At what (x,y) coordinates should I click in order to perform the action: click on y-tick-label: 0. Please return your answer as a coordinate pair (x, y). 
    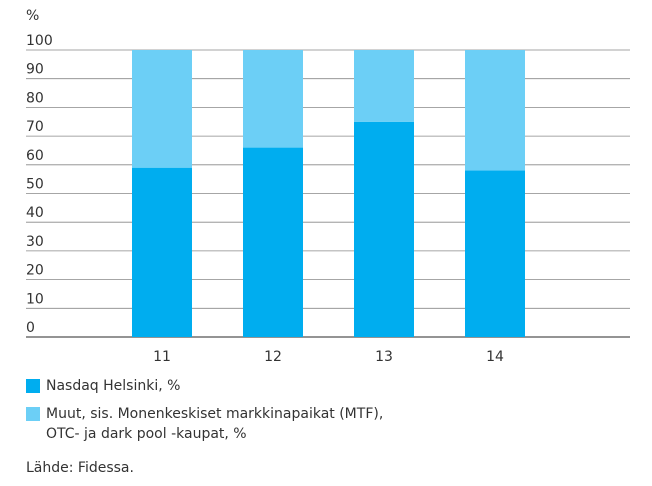
    Looking at the image, I should click on (30, 328).